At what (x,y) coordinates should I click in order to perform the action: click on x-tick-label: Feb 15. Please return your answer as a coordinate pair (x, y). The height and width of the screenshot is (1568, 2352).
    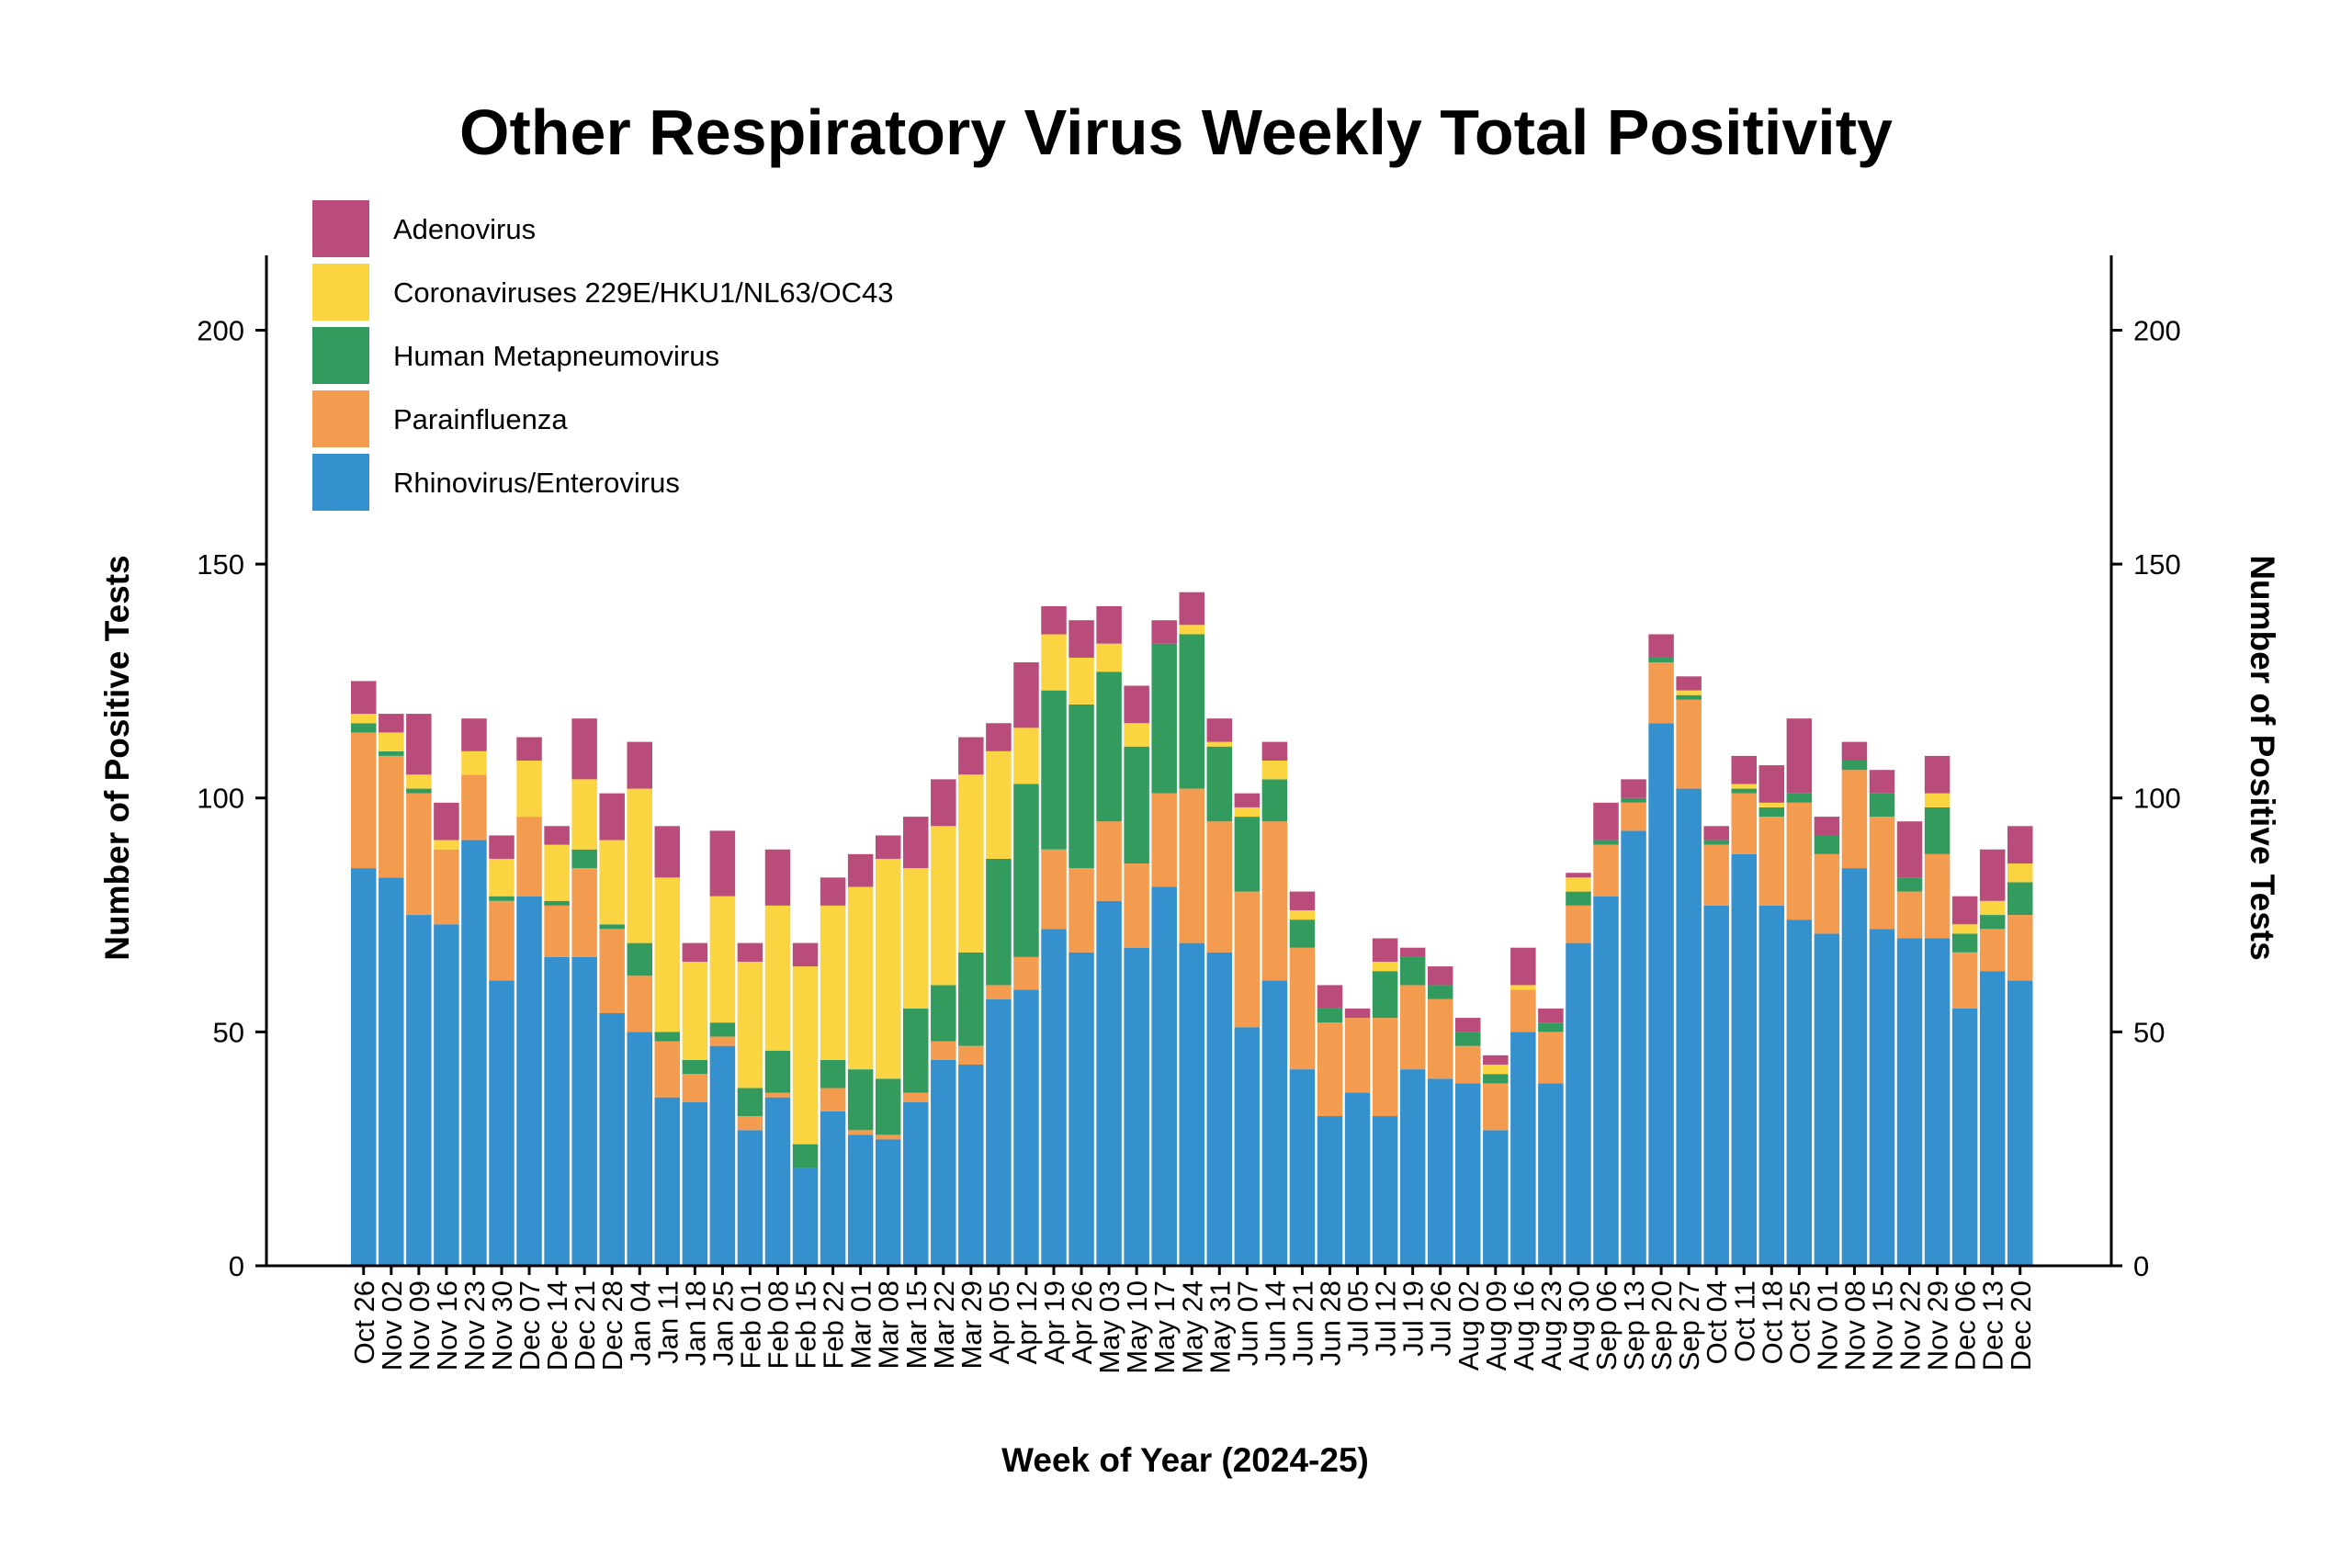
    Looking at the image, I should click on (806, 1325).